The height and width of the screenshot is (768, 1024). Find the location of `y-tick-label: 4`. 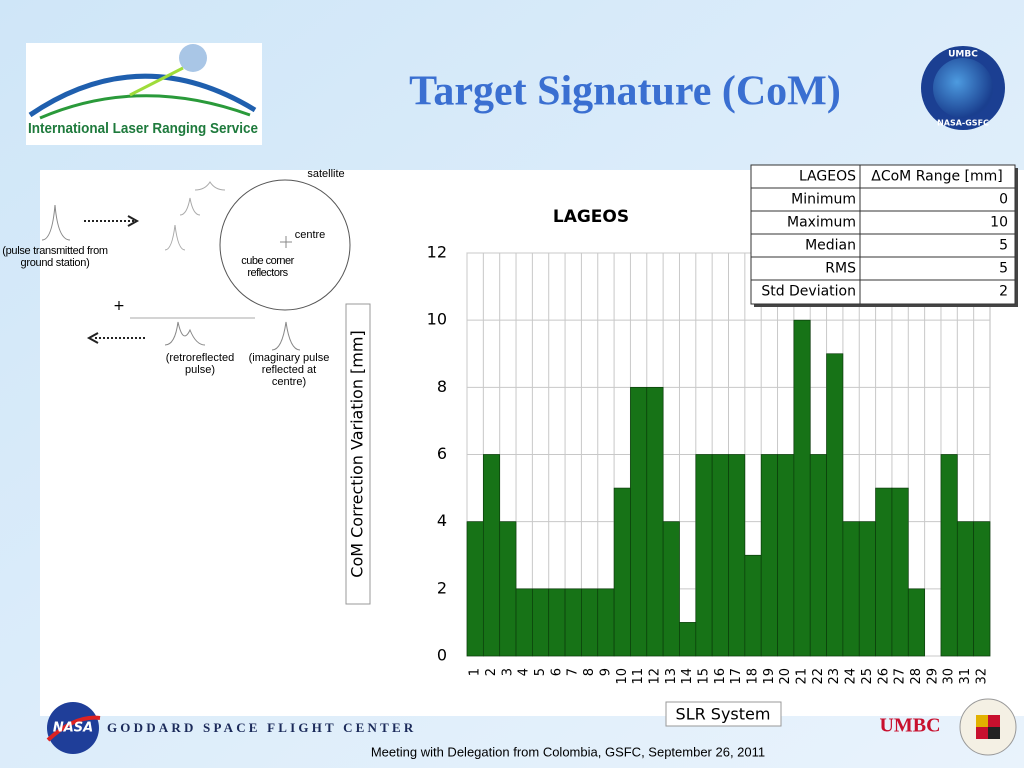

y-tick-label: 4 is located at coordinates (442, 520).